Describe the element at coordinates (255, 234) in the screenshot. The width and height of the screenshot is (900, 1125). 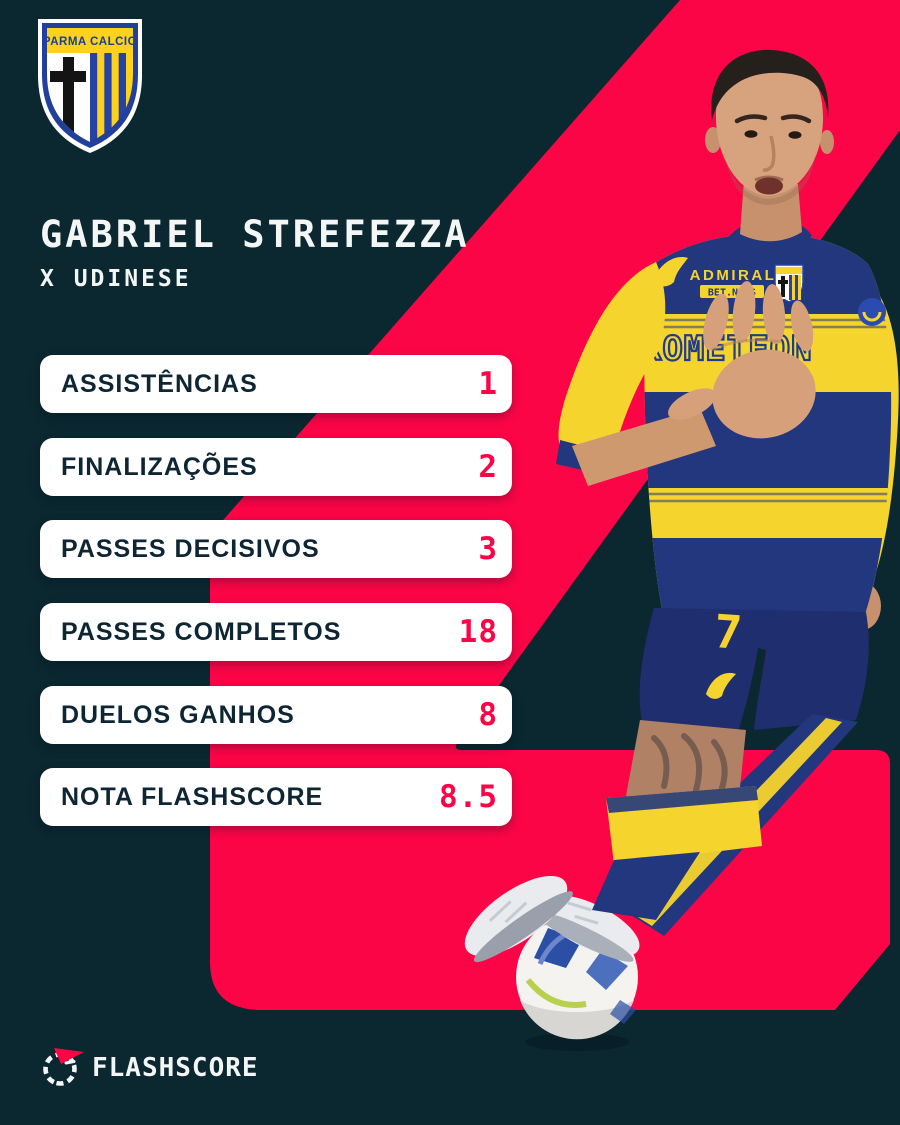
I see `page-title: GABRIEL STREFEZZA` at that location.